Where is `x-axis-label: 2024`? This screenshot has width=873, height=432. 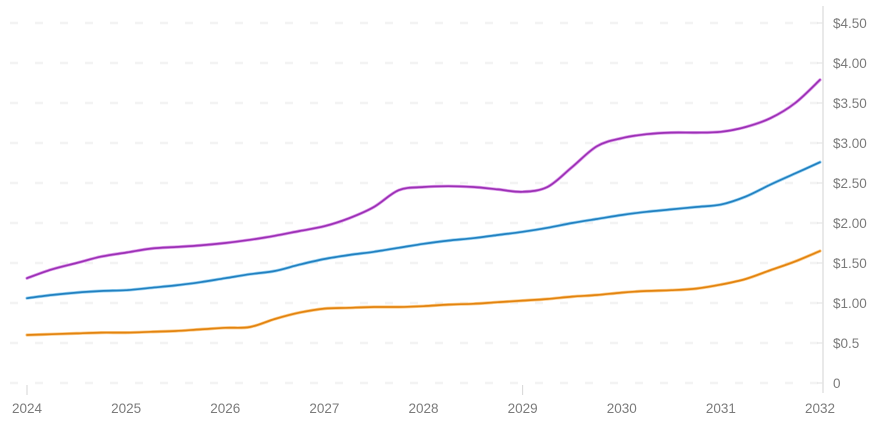 x-axis-label: 2024 is located at coordinates (27, 408).